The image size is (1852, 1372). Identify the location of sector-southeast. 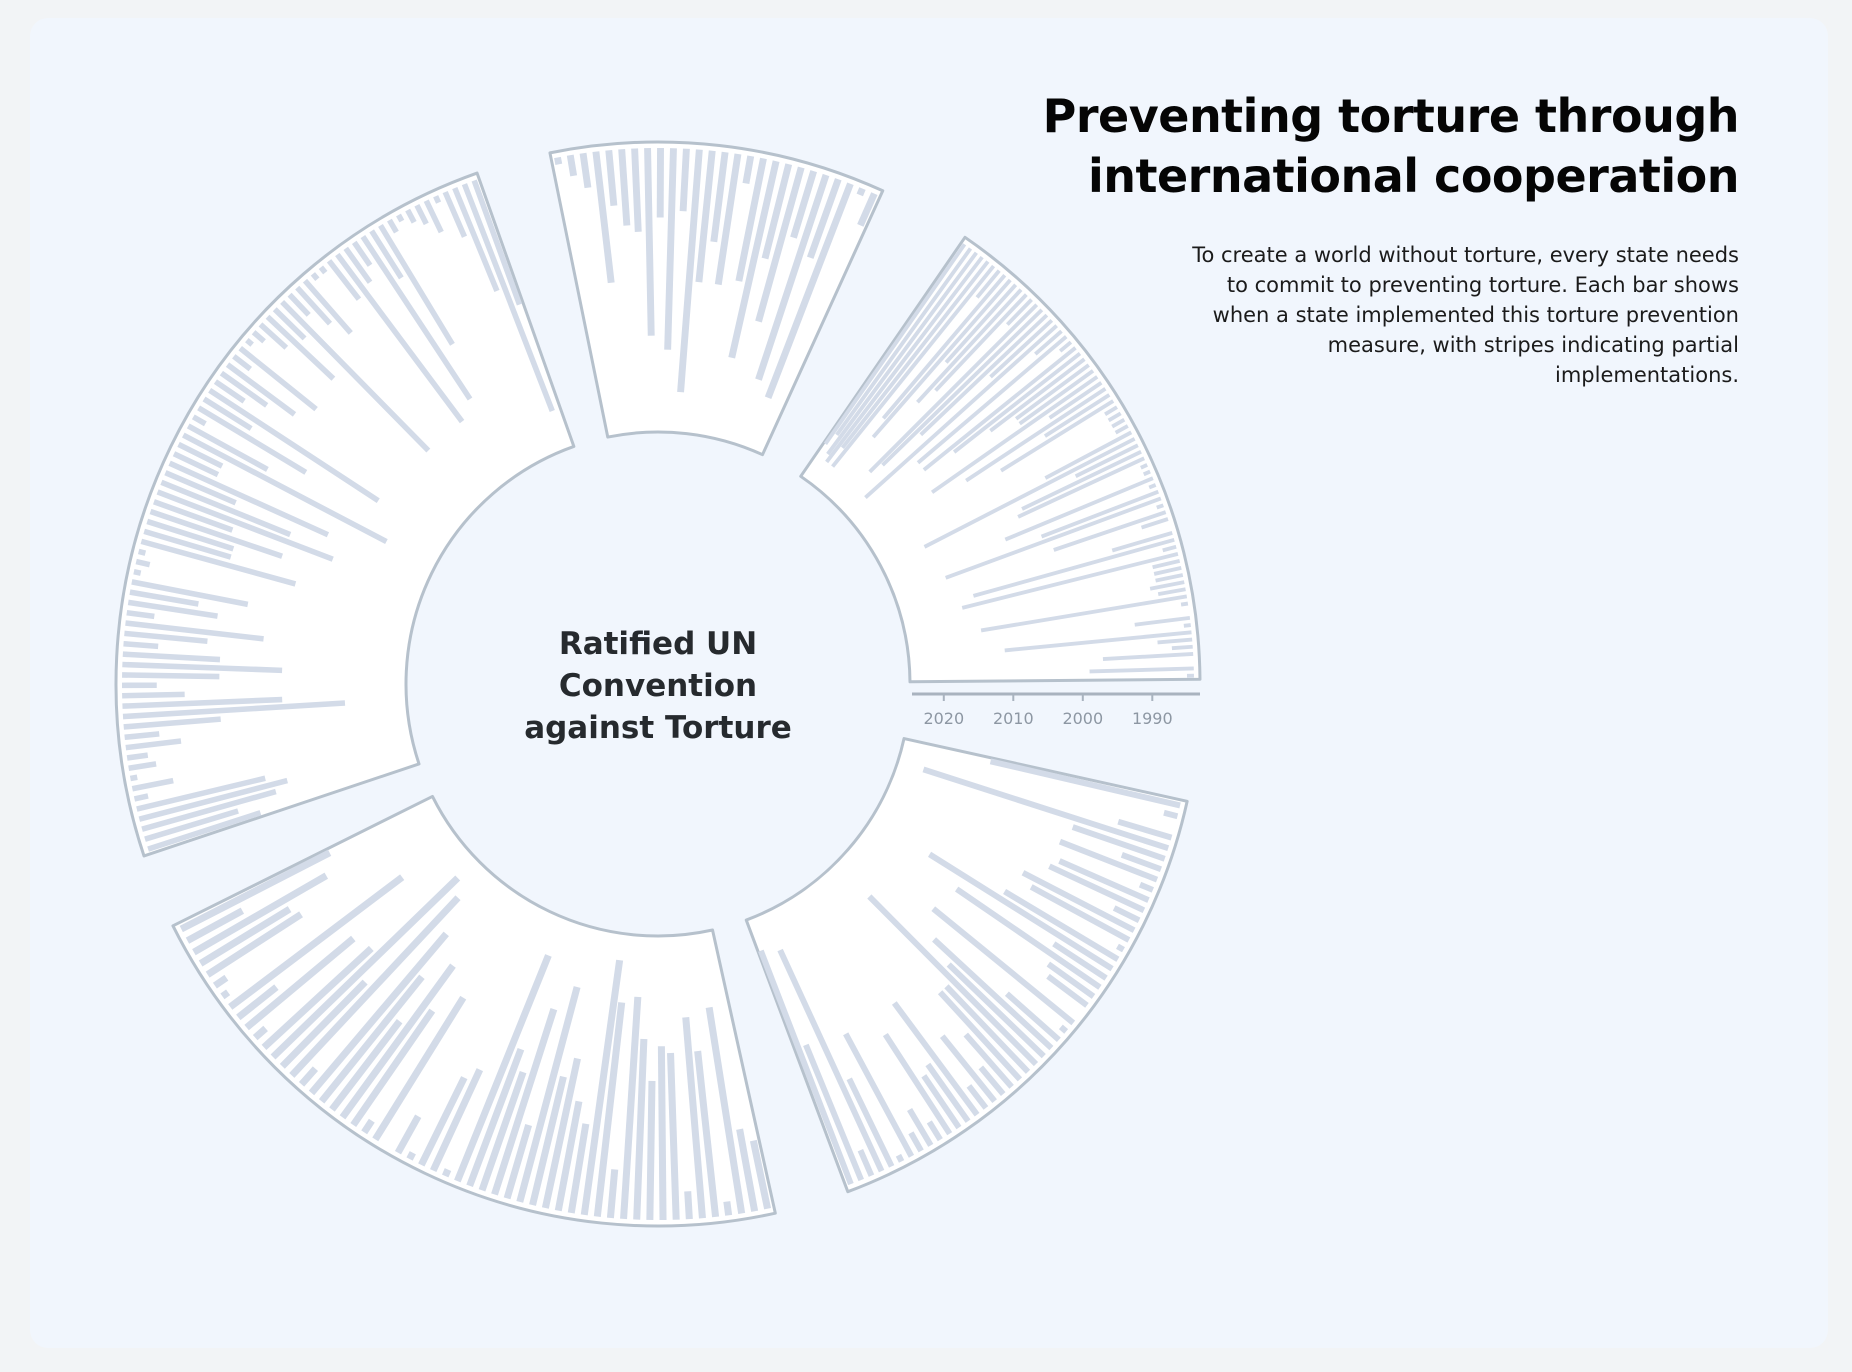
(966, 965).